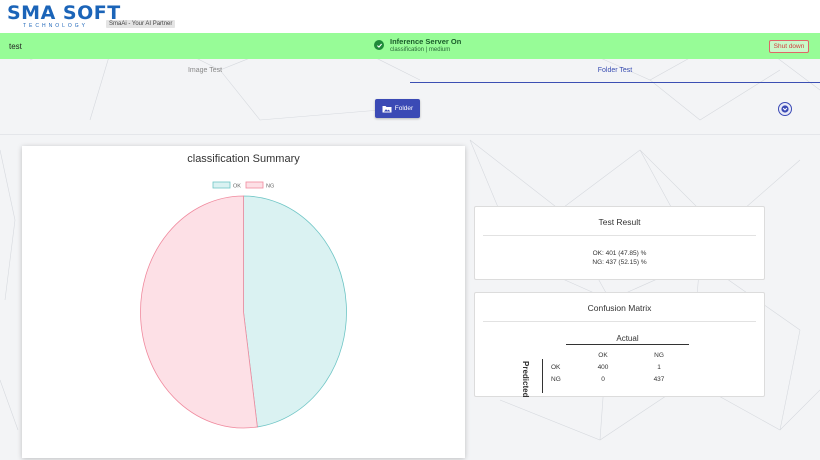 This screenshot has height=460, width=820. Describe the element at coordinates (56, 26) in the screenshot. I see `logo-subtext: TECHNOLOGY` at that location.